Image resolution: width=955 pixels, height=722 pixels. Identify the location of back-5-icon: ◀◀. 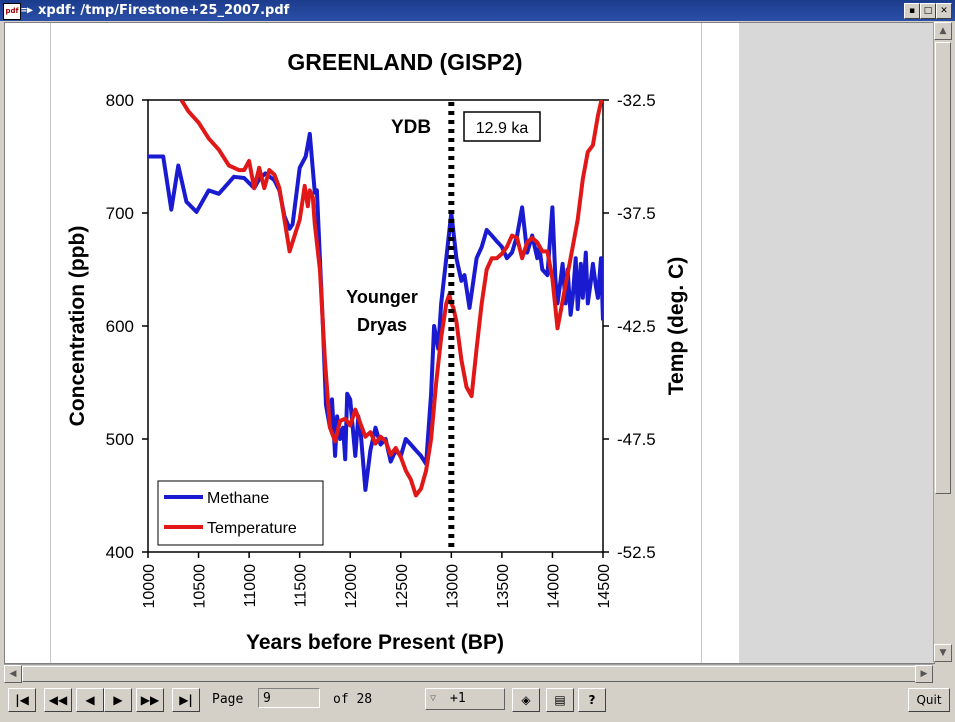
(58, 700).